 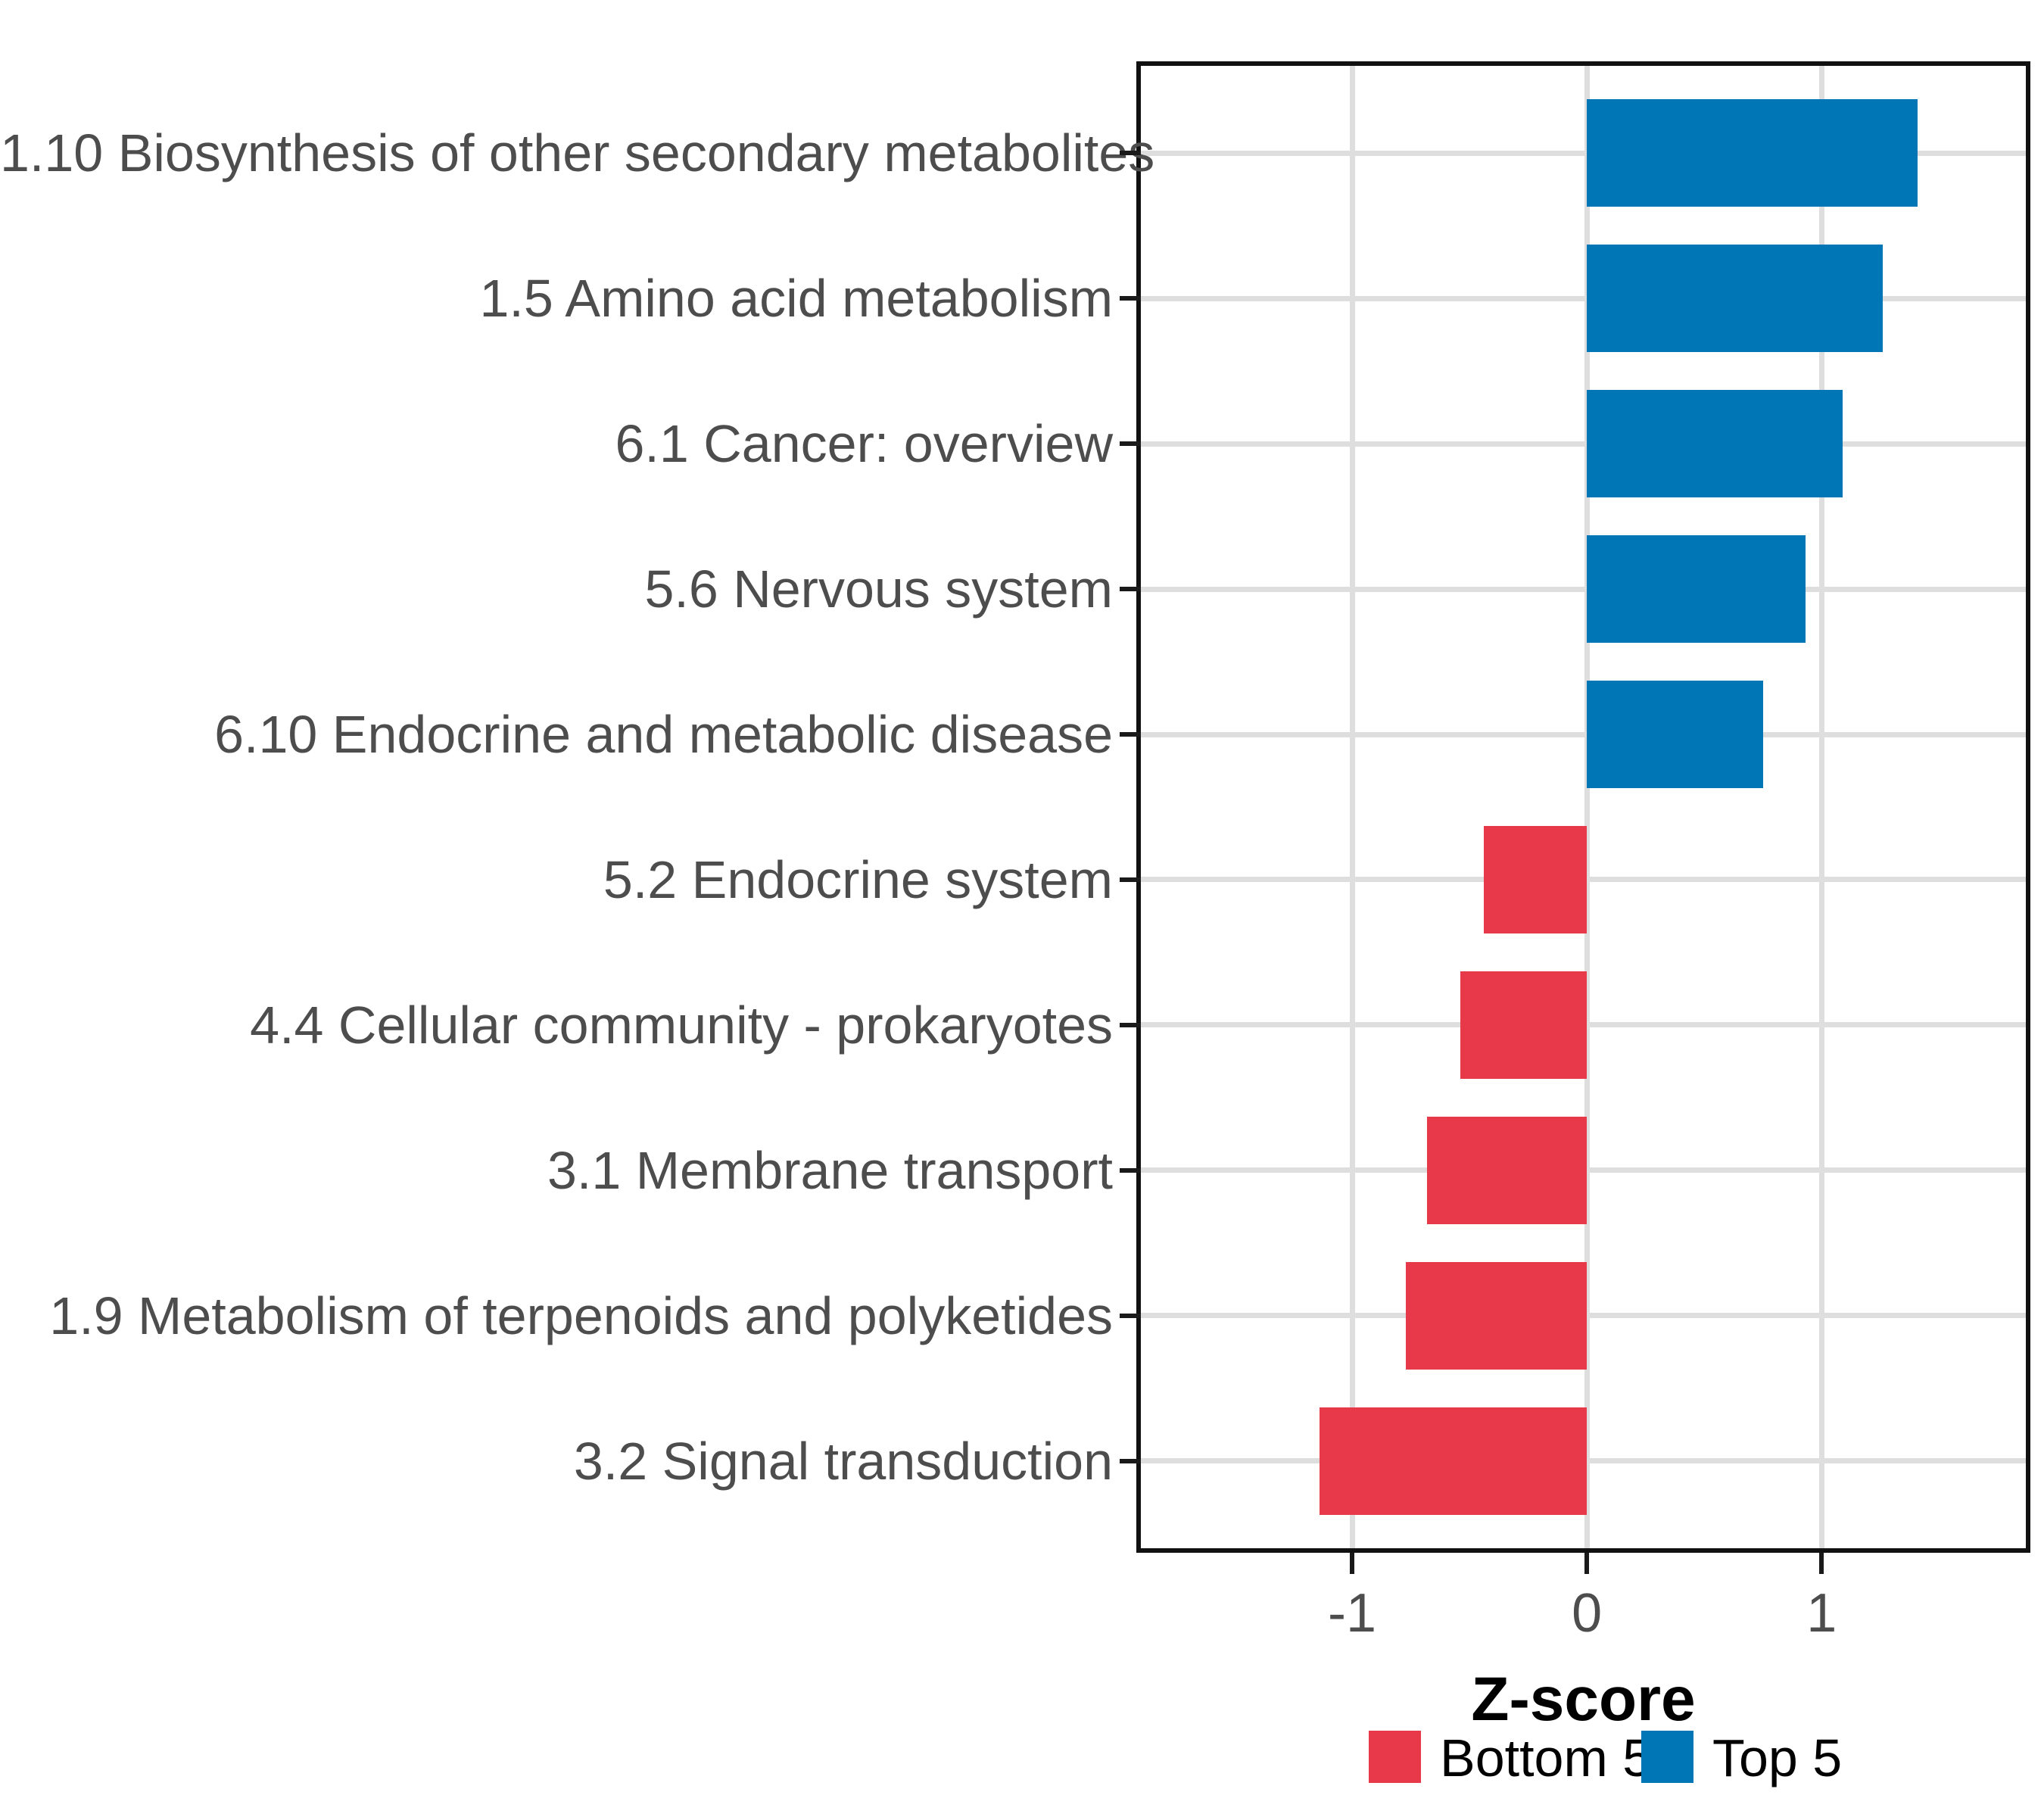 I want to click on x-tick-label-0: 0, so click(x=1588, y=1613).